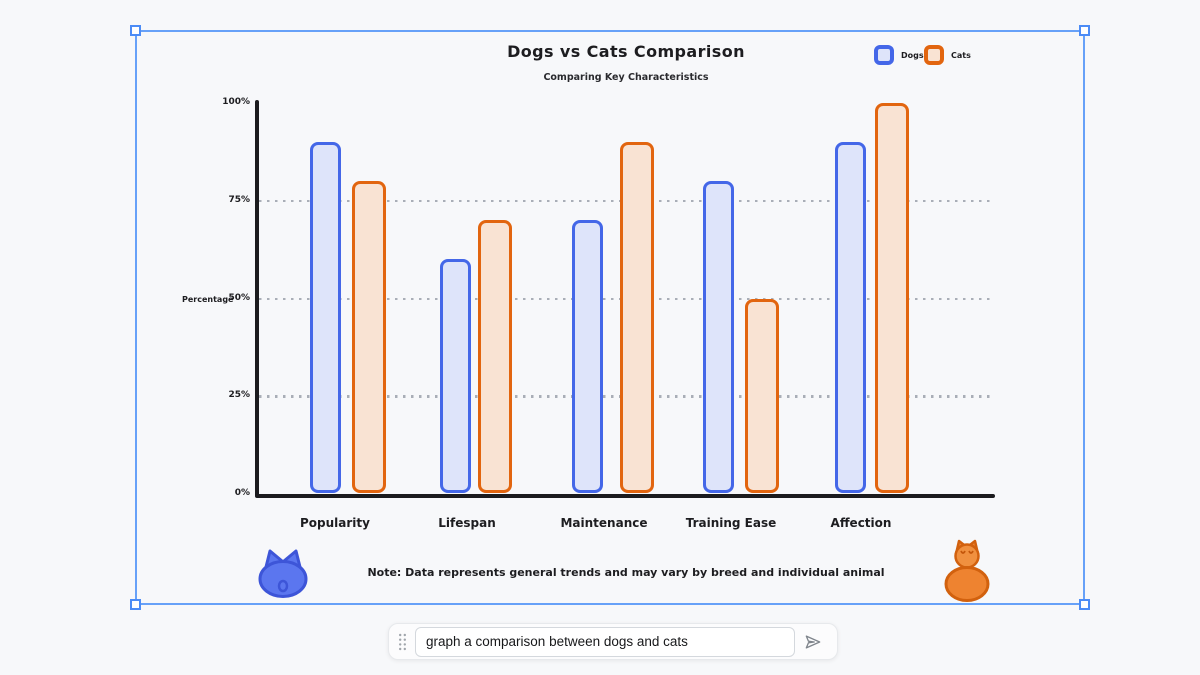 The width and height of the screenshot is (1200, 675). What do you see at coordinates (335, 523) in the screenshot?
I see `x-label-popularity: Popularity` at bounding box center [335, 523].